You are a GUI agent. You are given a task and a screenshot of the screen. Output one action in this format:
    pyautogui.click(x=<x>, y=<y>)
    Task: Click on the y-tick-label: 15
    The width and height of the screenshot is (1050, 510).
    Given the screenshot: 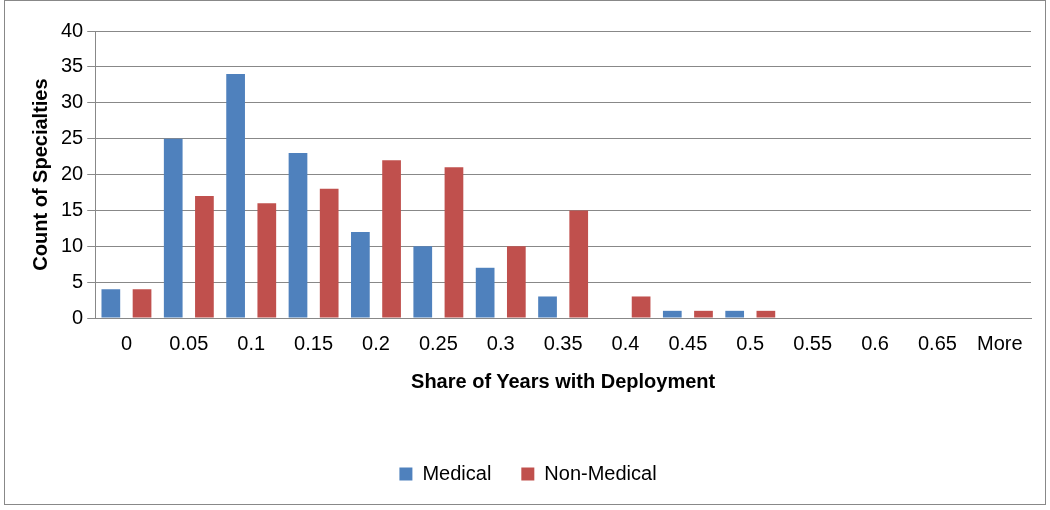 What is the action you would take?
    pyautogui.click(x=72, y=208)
    